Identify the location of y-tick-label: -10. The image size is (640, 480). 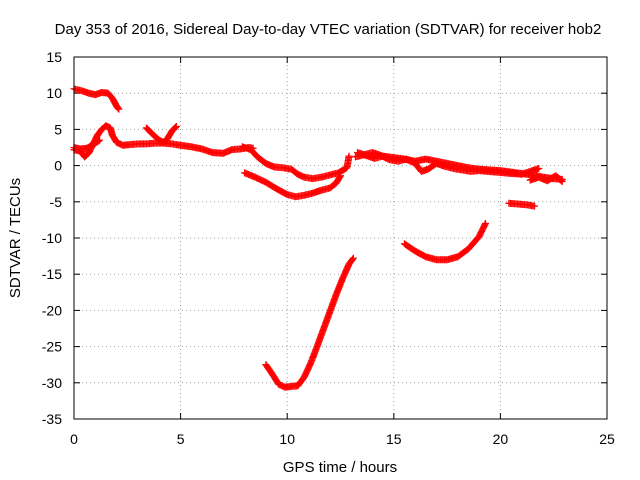
(52, 238).